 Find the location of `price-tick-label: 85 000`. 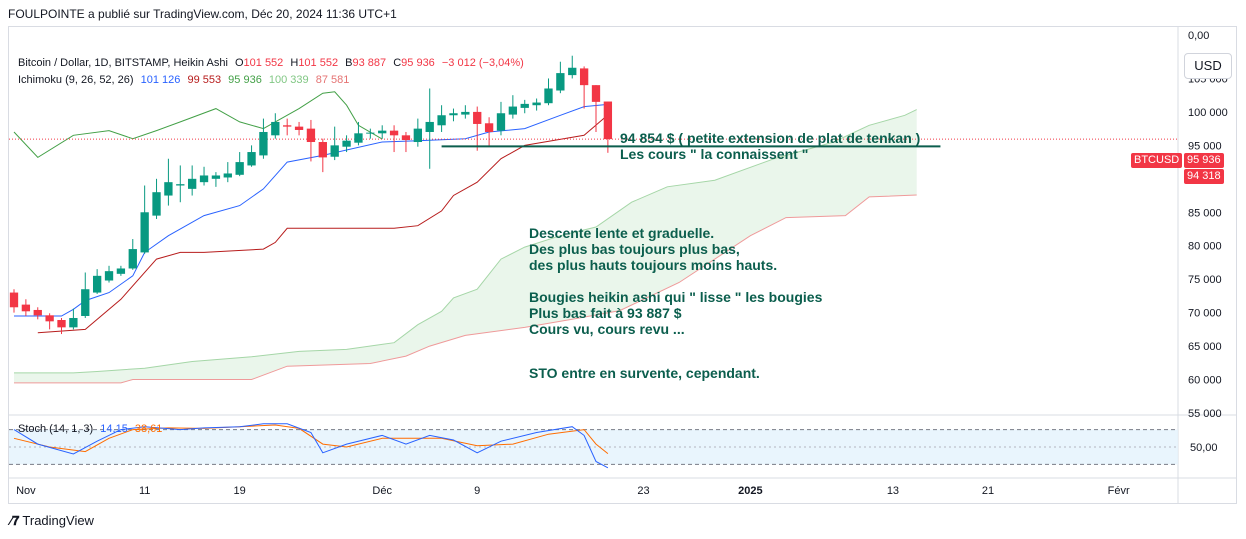

price-tick-label: 85 000 is located at coordinates (1205, 213).